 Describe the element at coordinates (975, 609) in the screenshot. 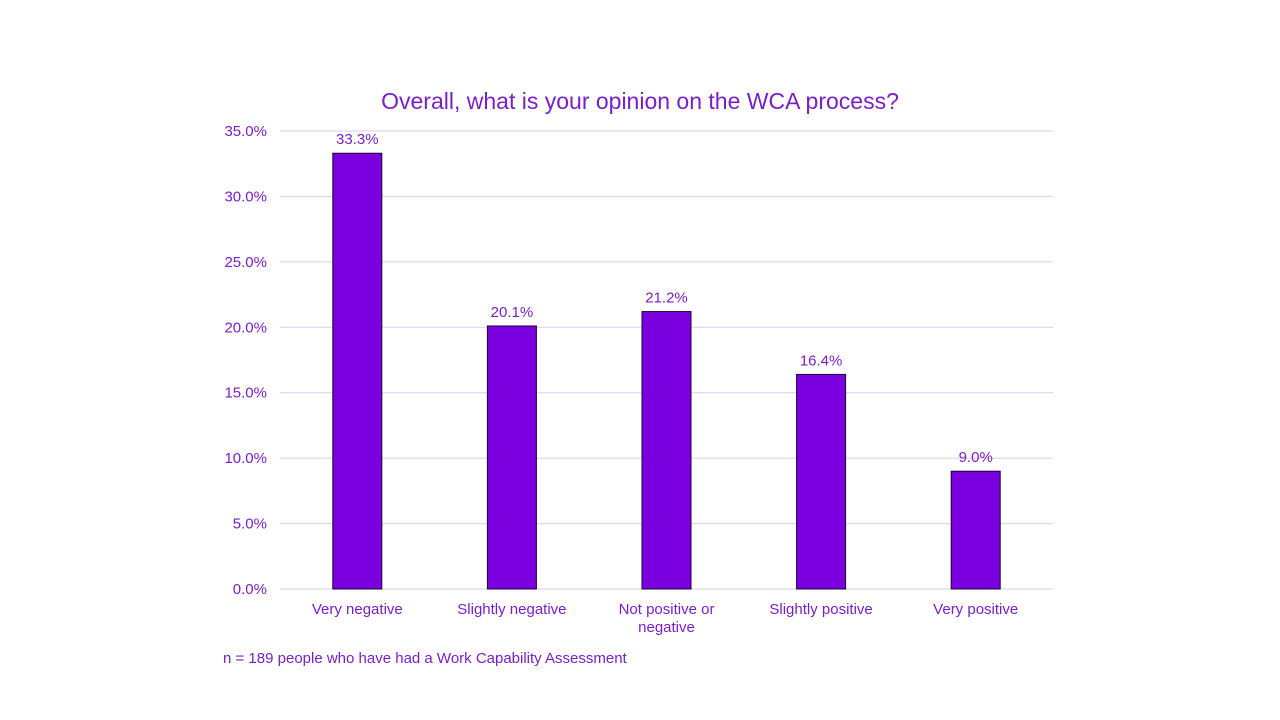

I see `x-tick-label: Very positive` at that location.